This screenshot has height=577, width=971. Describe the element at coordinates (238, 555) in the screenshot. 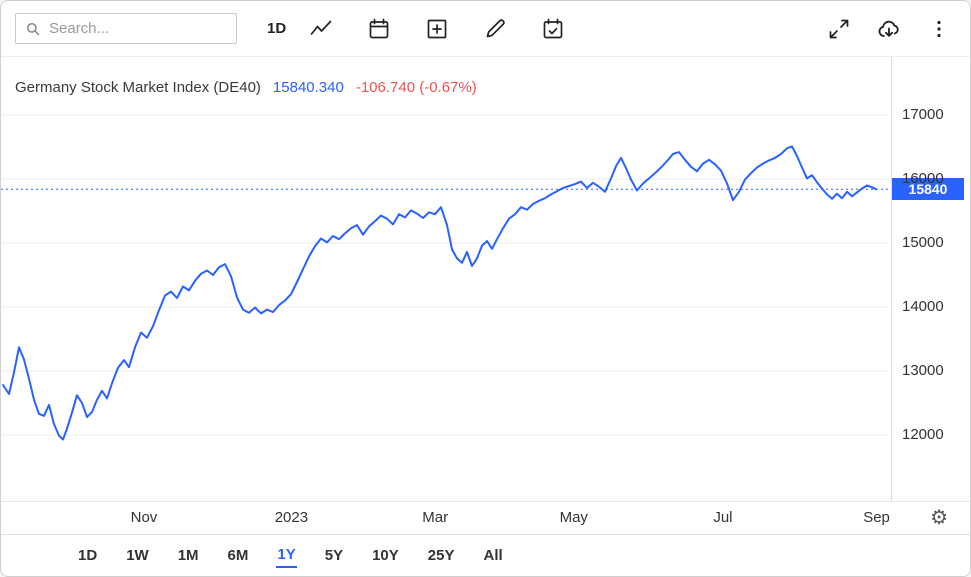

I see `range-button-6m: 6M` at that location.